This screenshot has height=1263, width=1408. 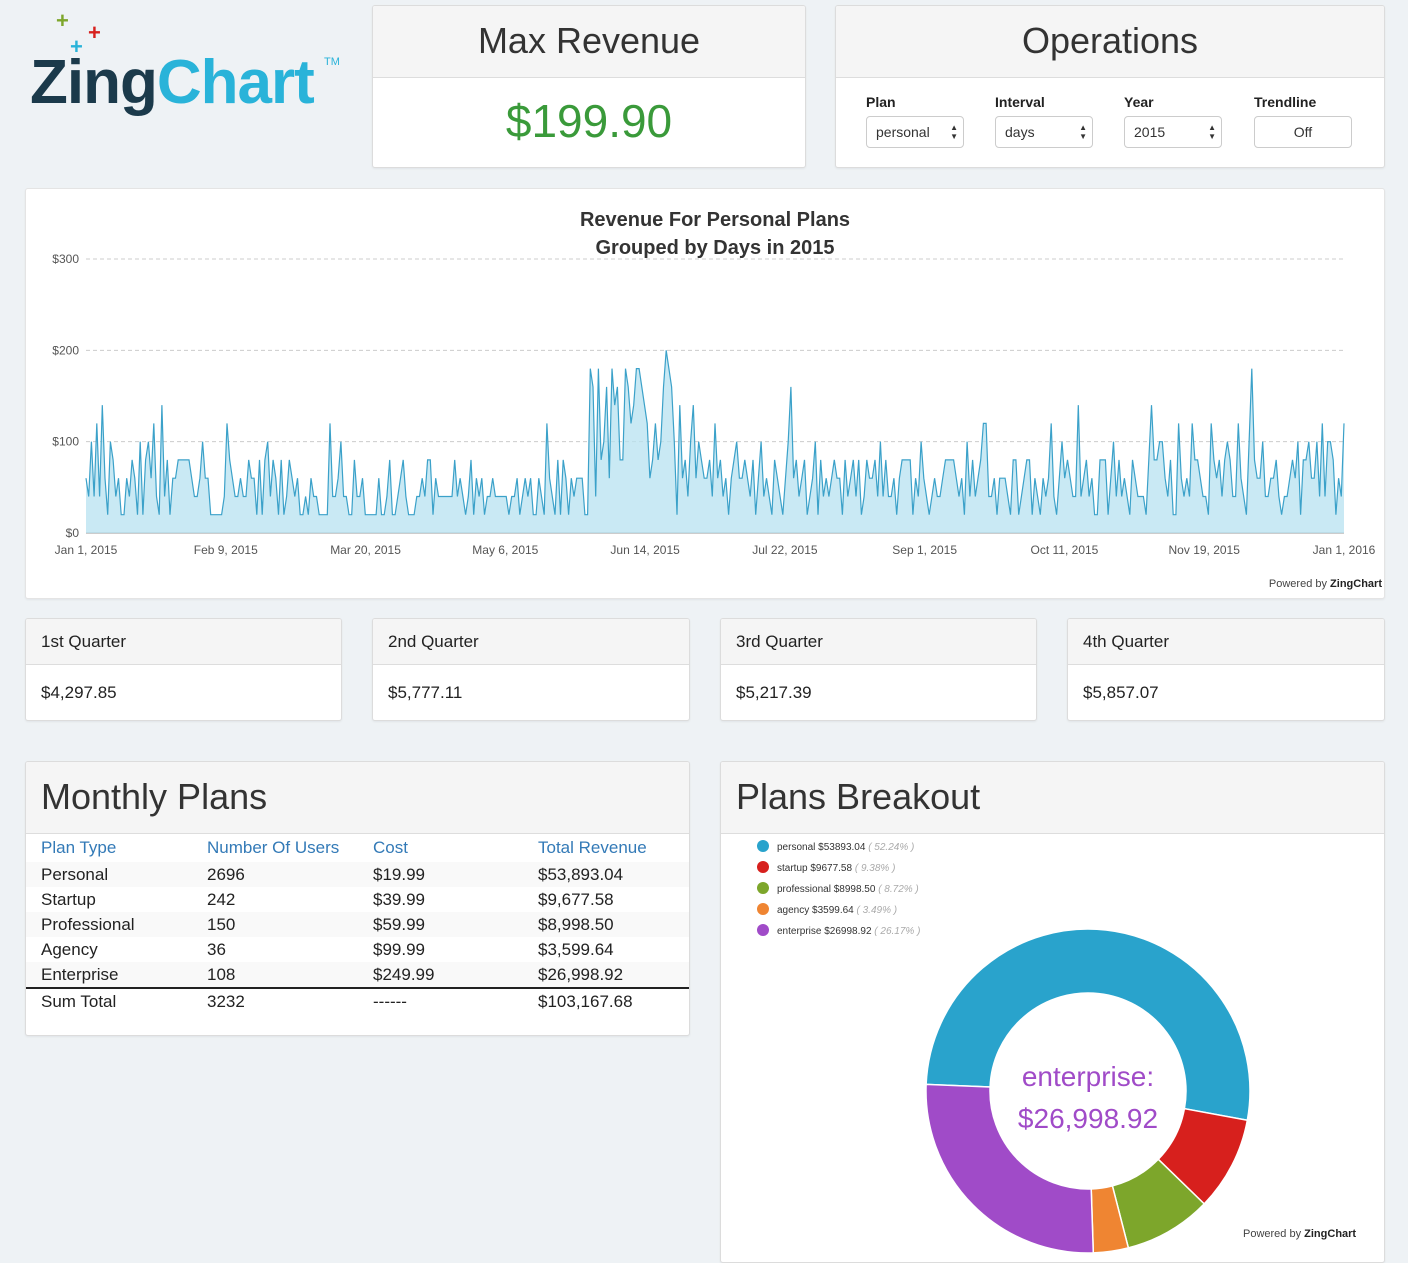 What do you see at coordinates (606, 1000) in the screenshot?
I see `table-cell: $103,167.68` at bounding box center [606, 1000].